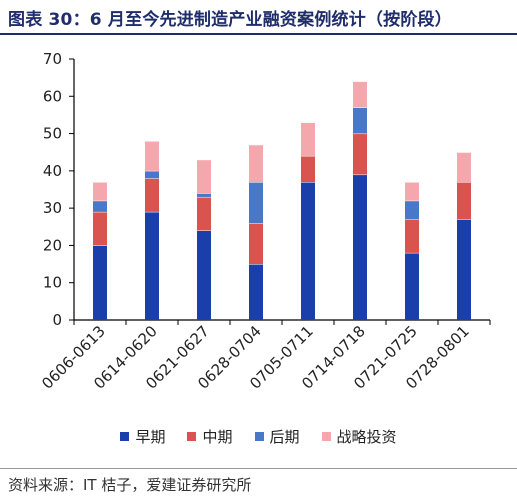  Describe the element at coordinates (366, 437) in the screenshot. I see `legend-label: 战略投资` at that location.